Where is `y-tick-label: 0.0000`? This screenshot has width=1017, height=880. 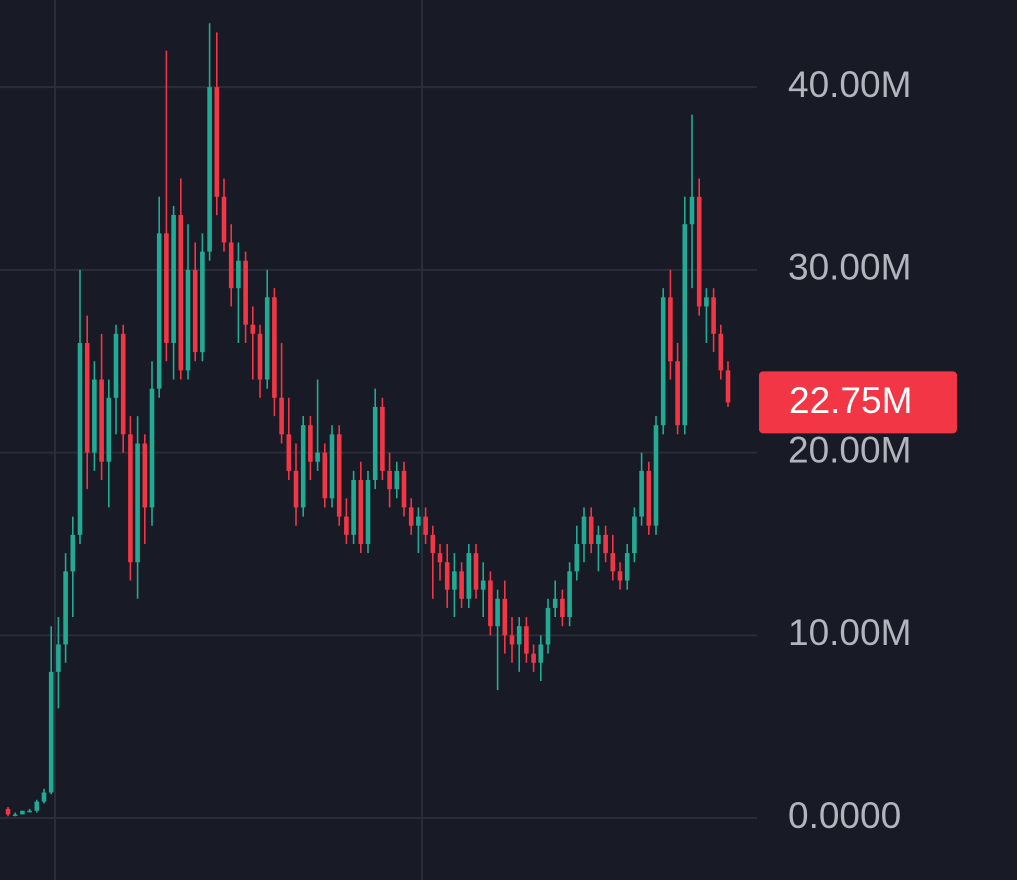 y-tick-label: 0.0000 is located at coordinates (844, 815).